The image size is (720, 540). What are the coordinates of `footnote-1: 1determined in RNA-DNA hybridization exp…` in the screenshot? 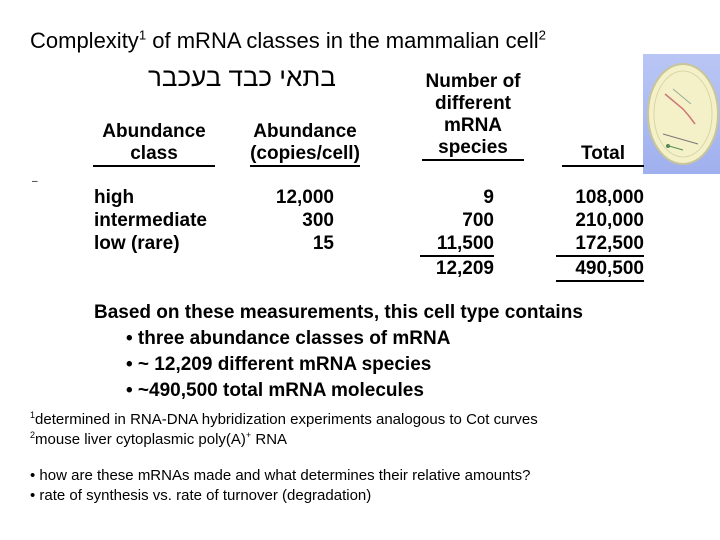 It's located at (284, 419).